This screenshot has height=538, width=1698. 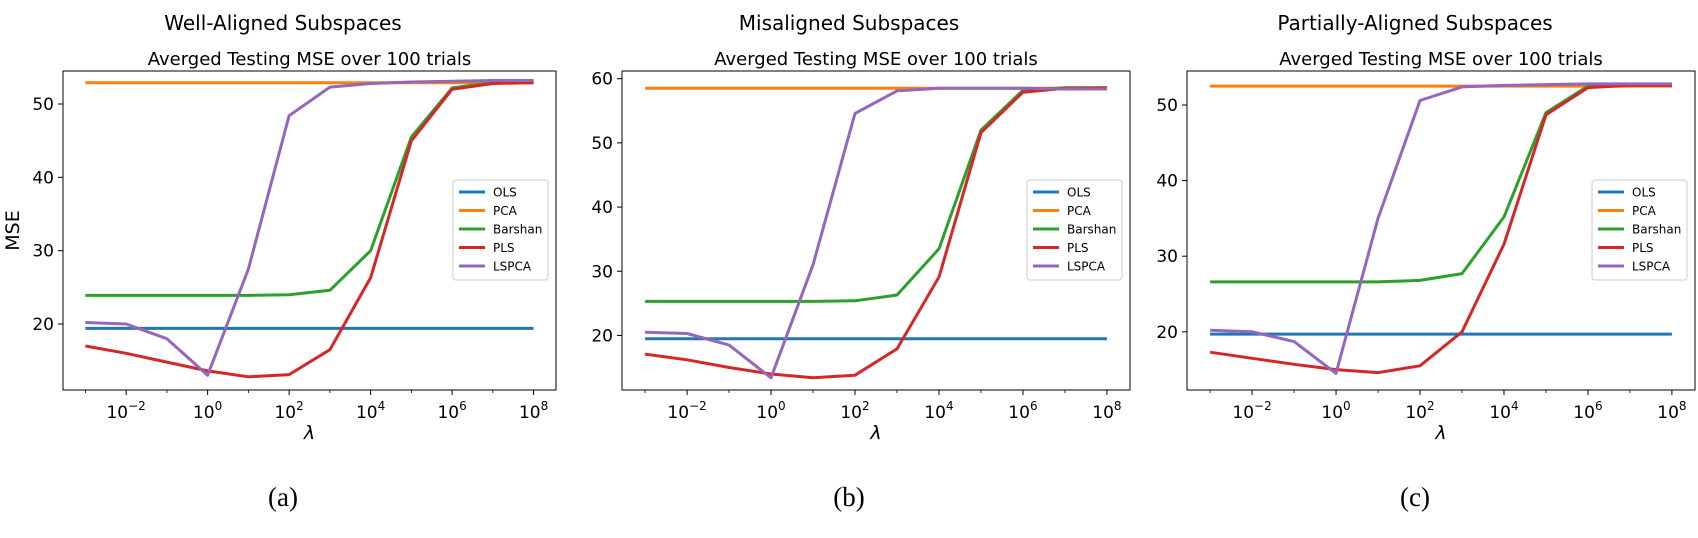 What do you see at coordinates (13, 230) in the screenshot?
I see `y-axis-label: MSE` at bounding box center [13, 230].